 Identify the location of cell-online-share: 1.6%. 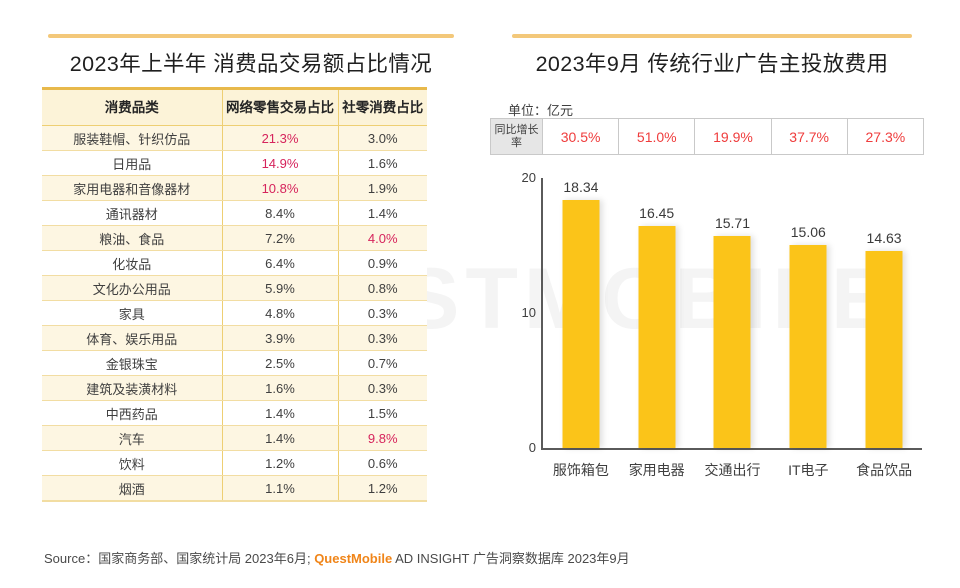
(279, 388).